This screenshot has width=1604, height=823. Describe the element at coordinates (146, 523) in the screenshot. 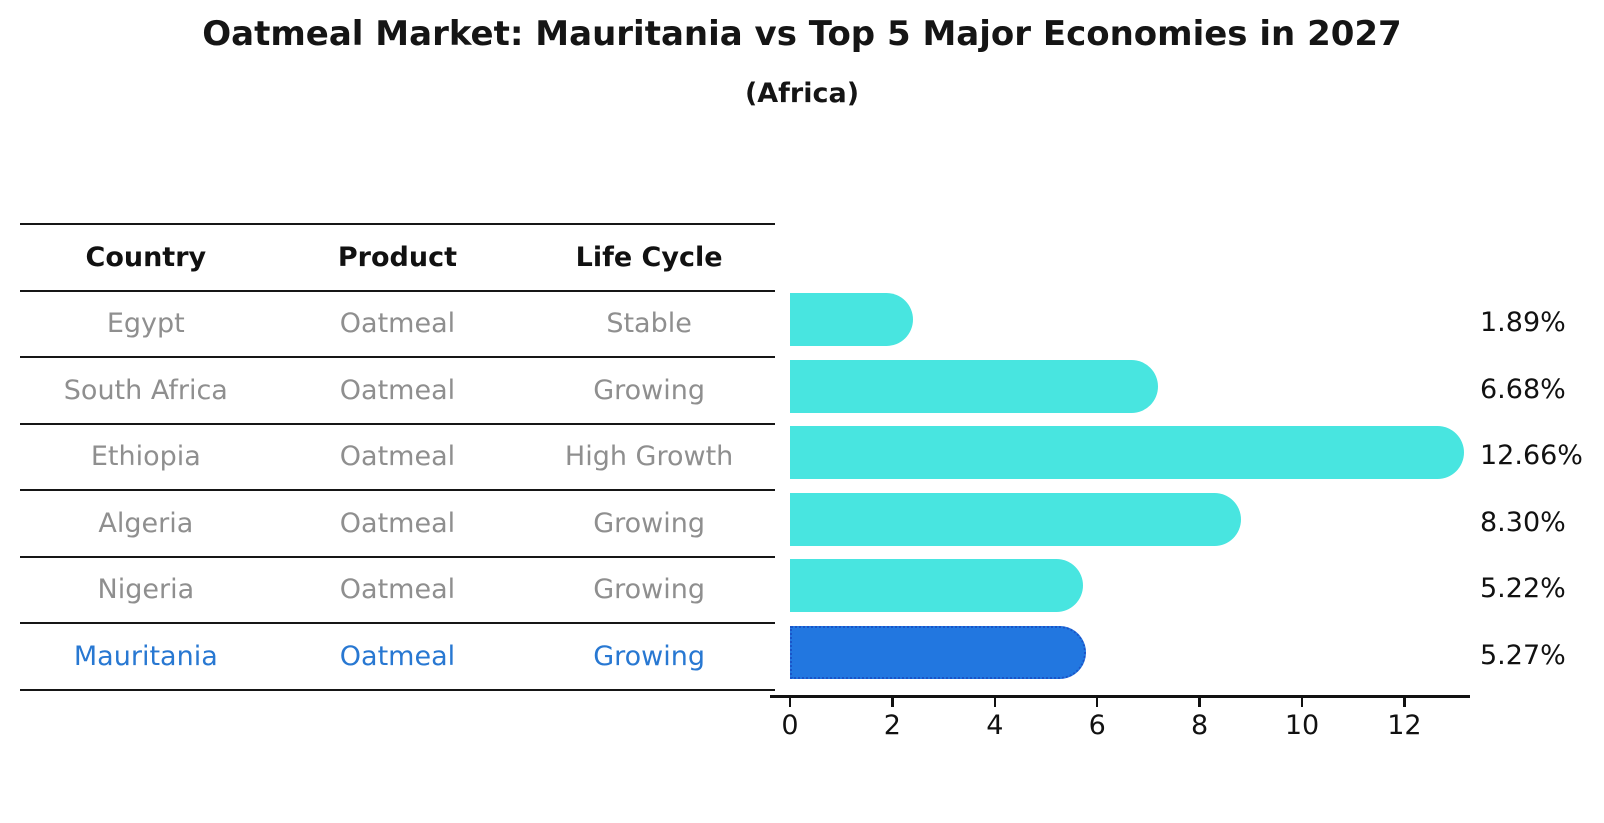

I see `table-cell-country: Algeria` at that location.